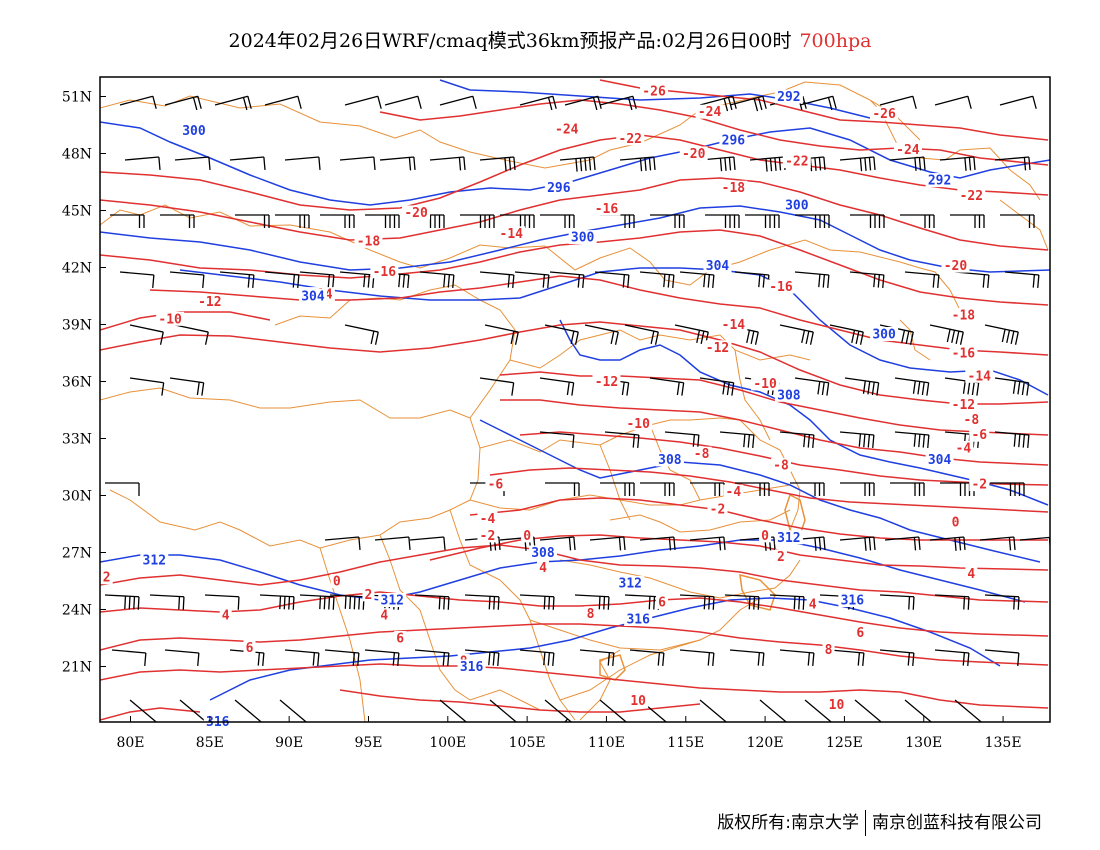 The image size is (1100, 850). I want to click on copyright-left: 版权所有:南京大学, so click(788, 823).